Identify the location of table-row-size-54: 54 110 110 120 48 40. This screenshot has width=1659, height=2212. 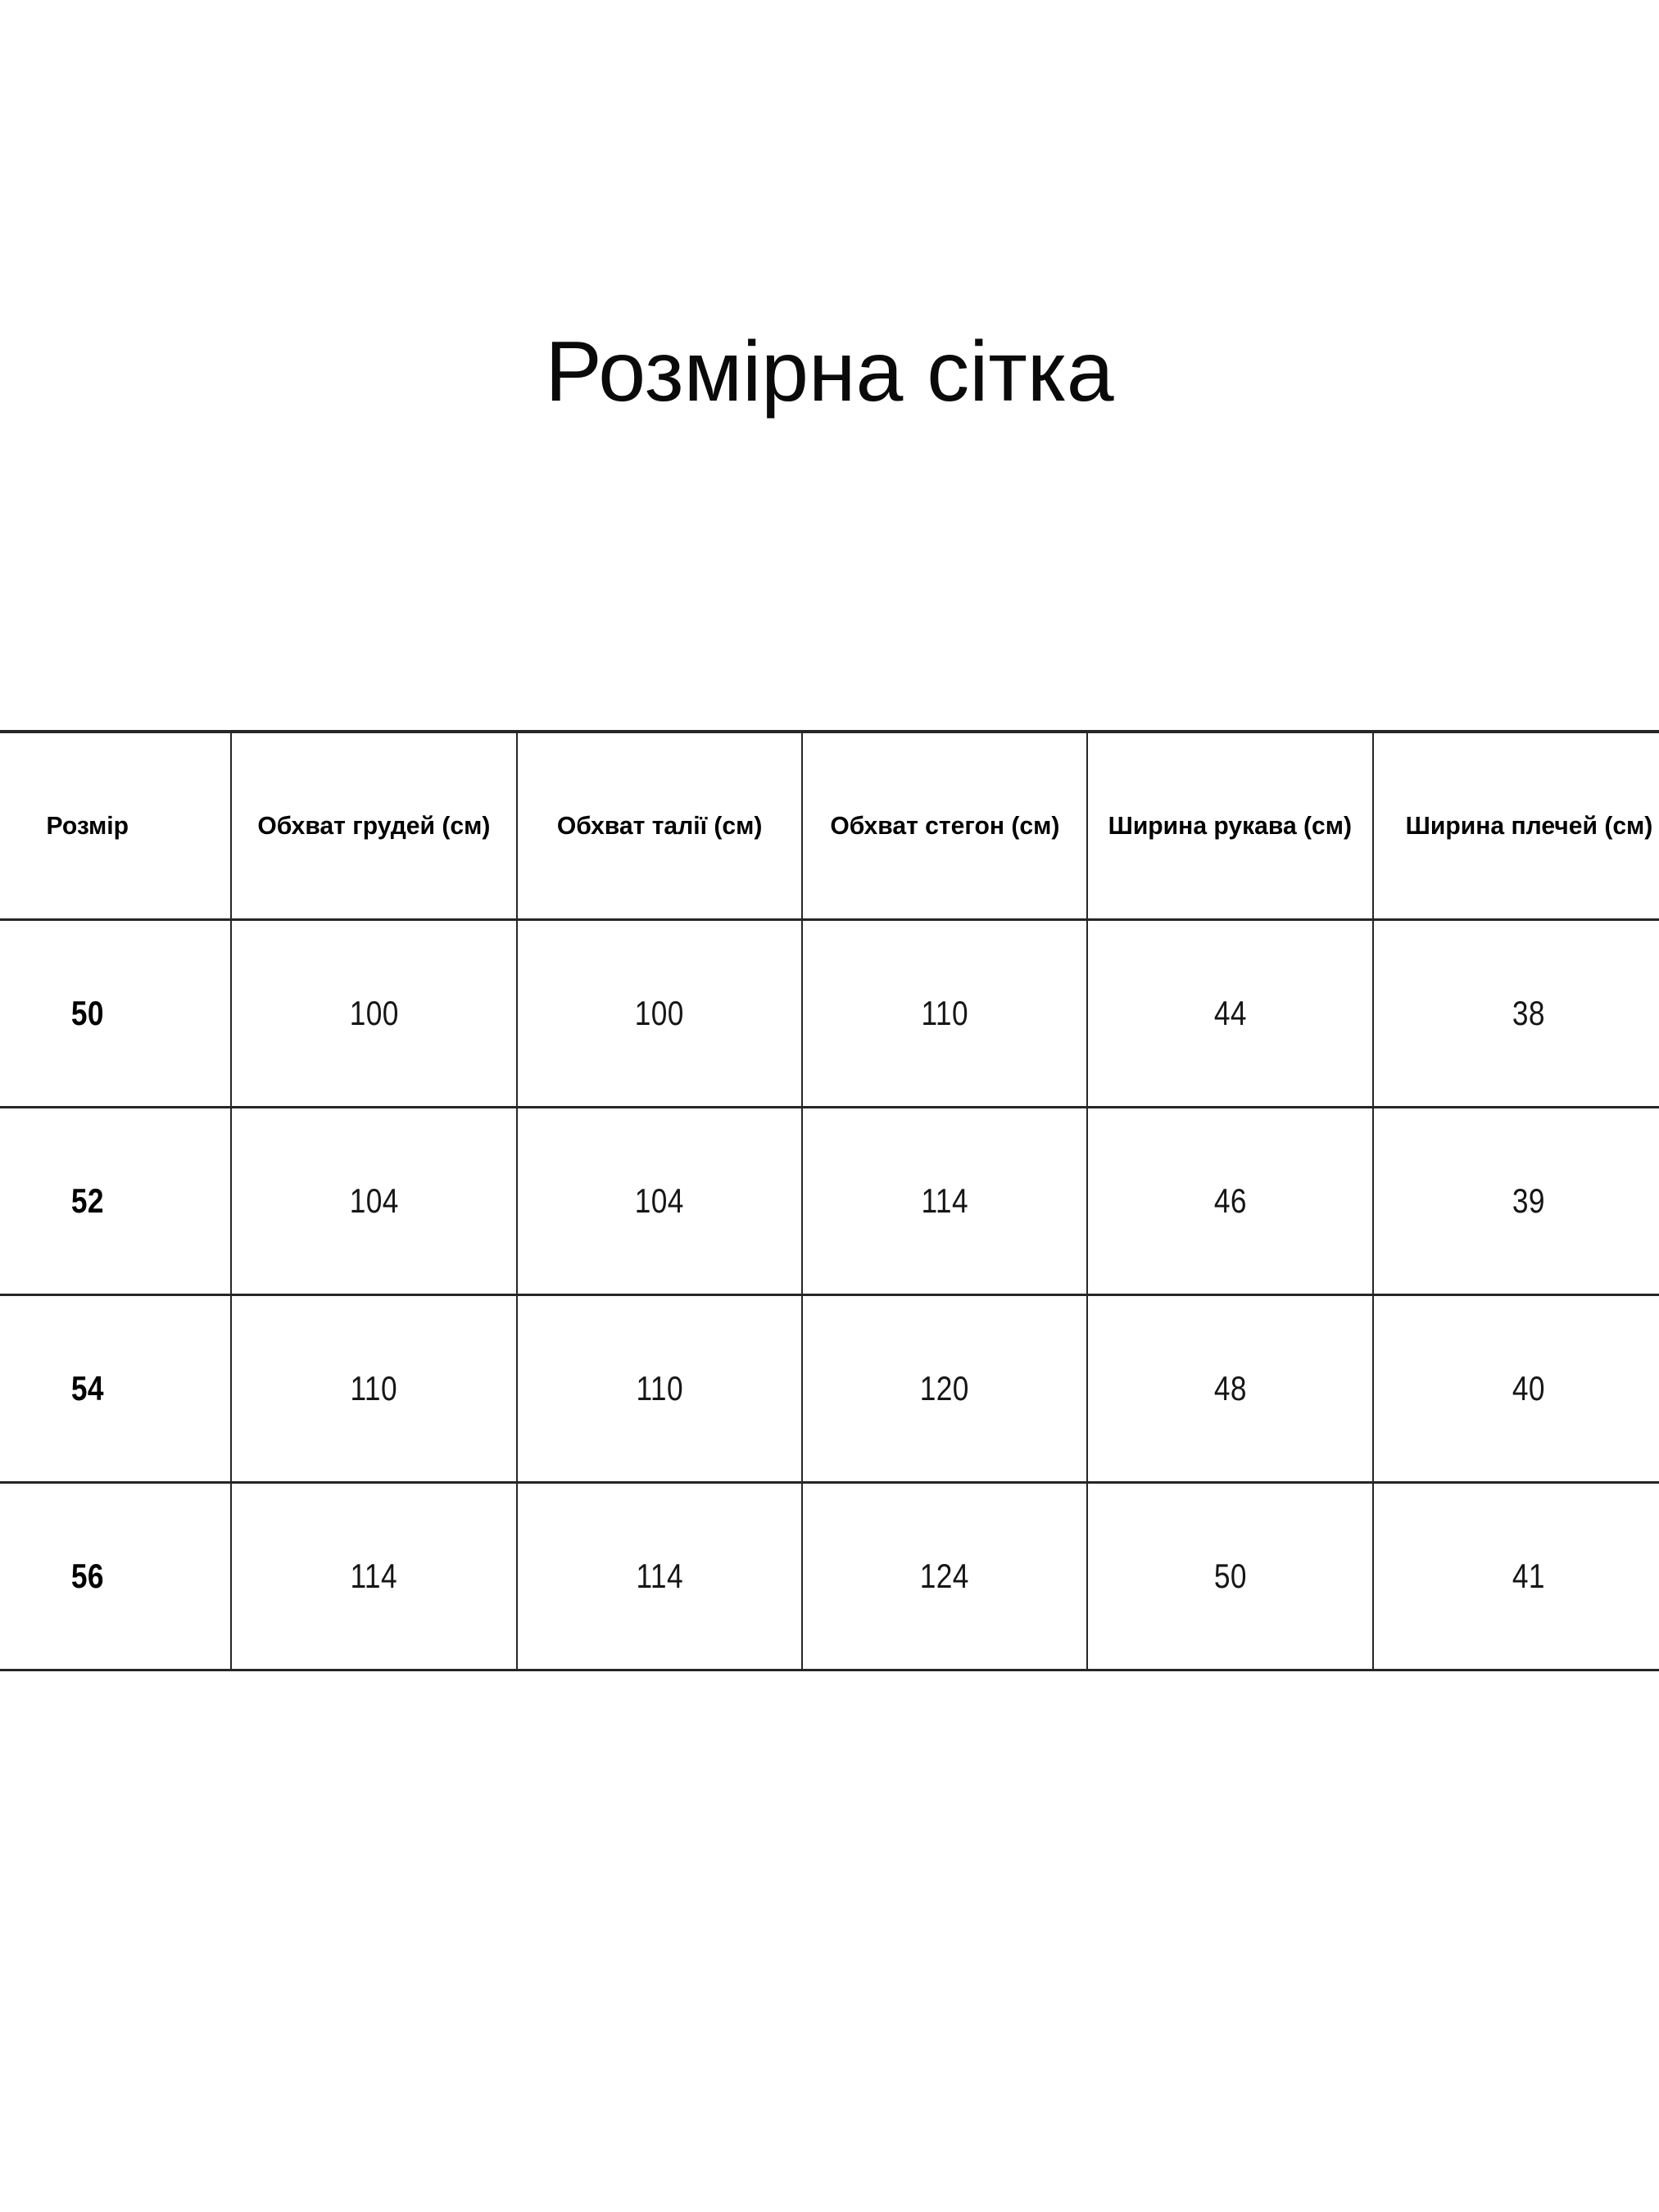
(829, 1389).